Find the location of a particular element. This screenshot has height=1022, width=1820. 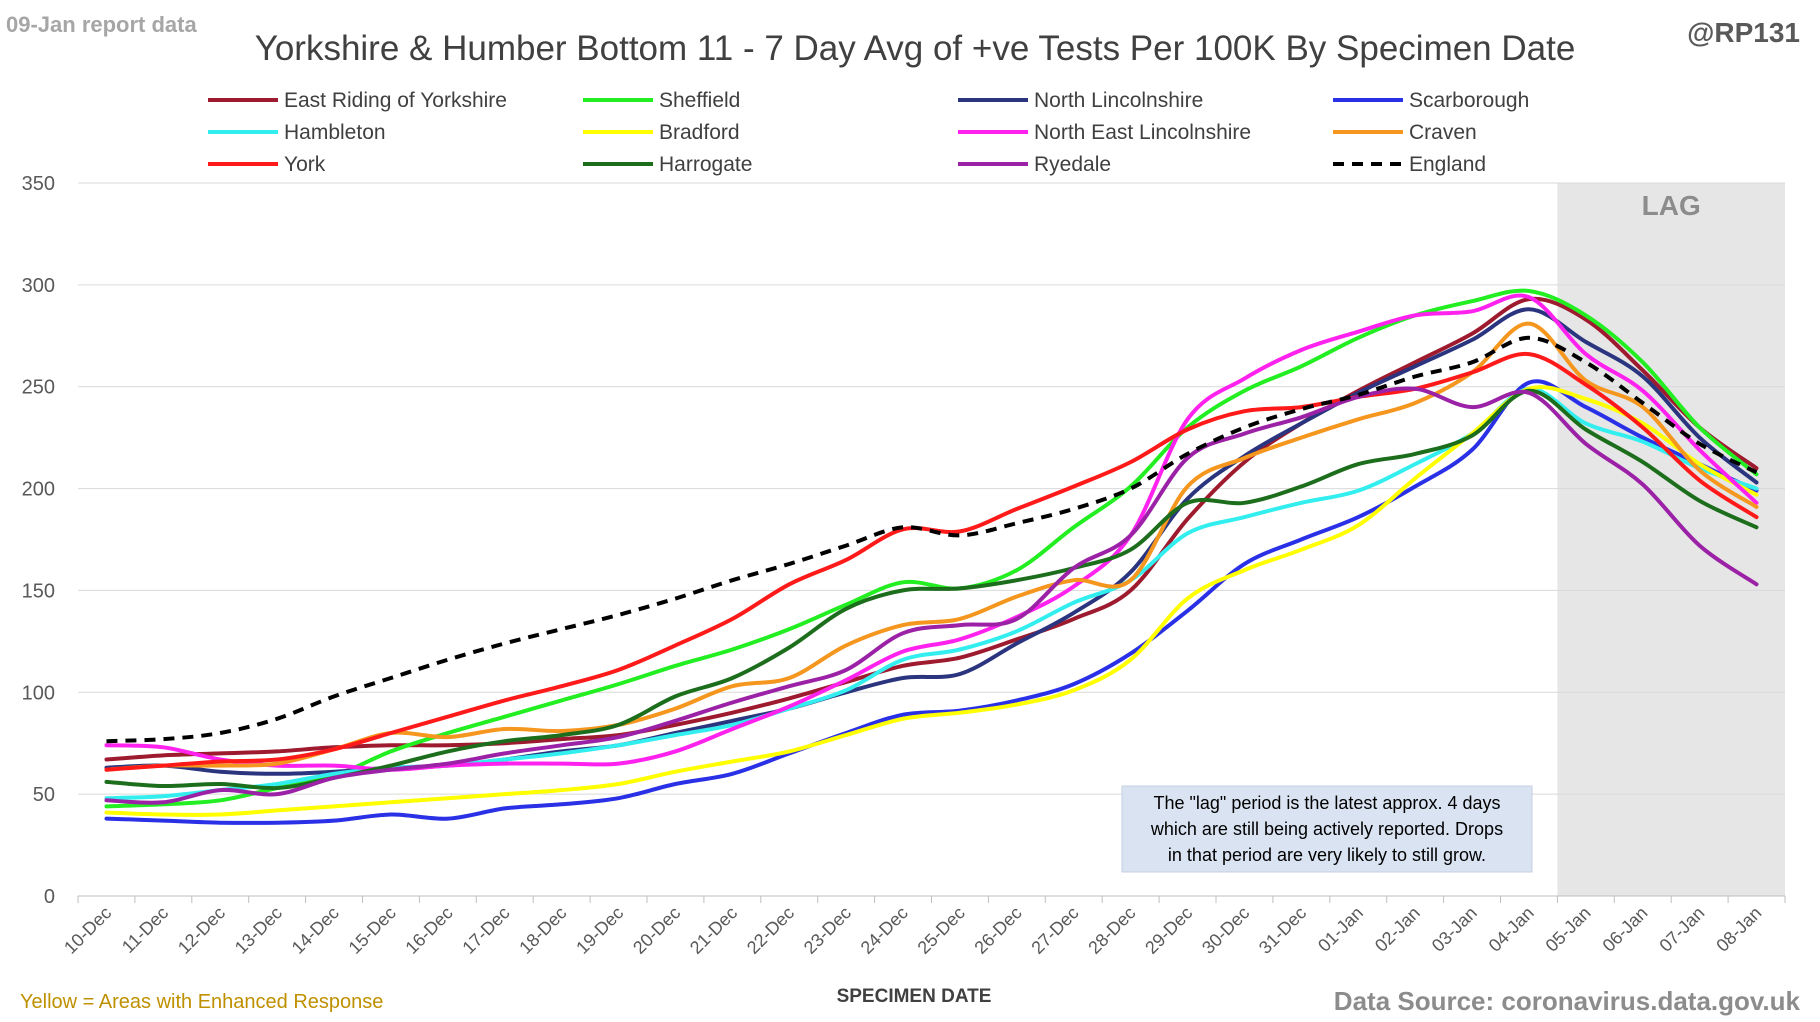

y-tick-label: 200 is located at coordinates (38, 490).